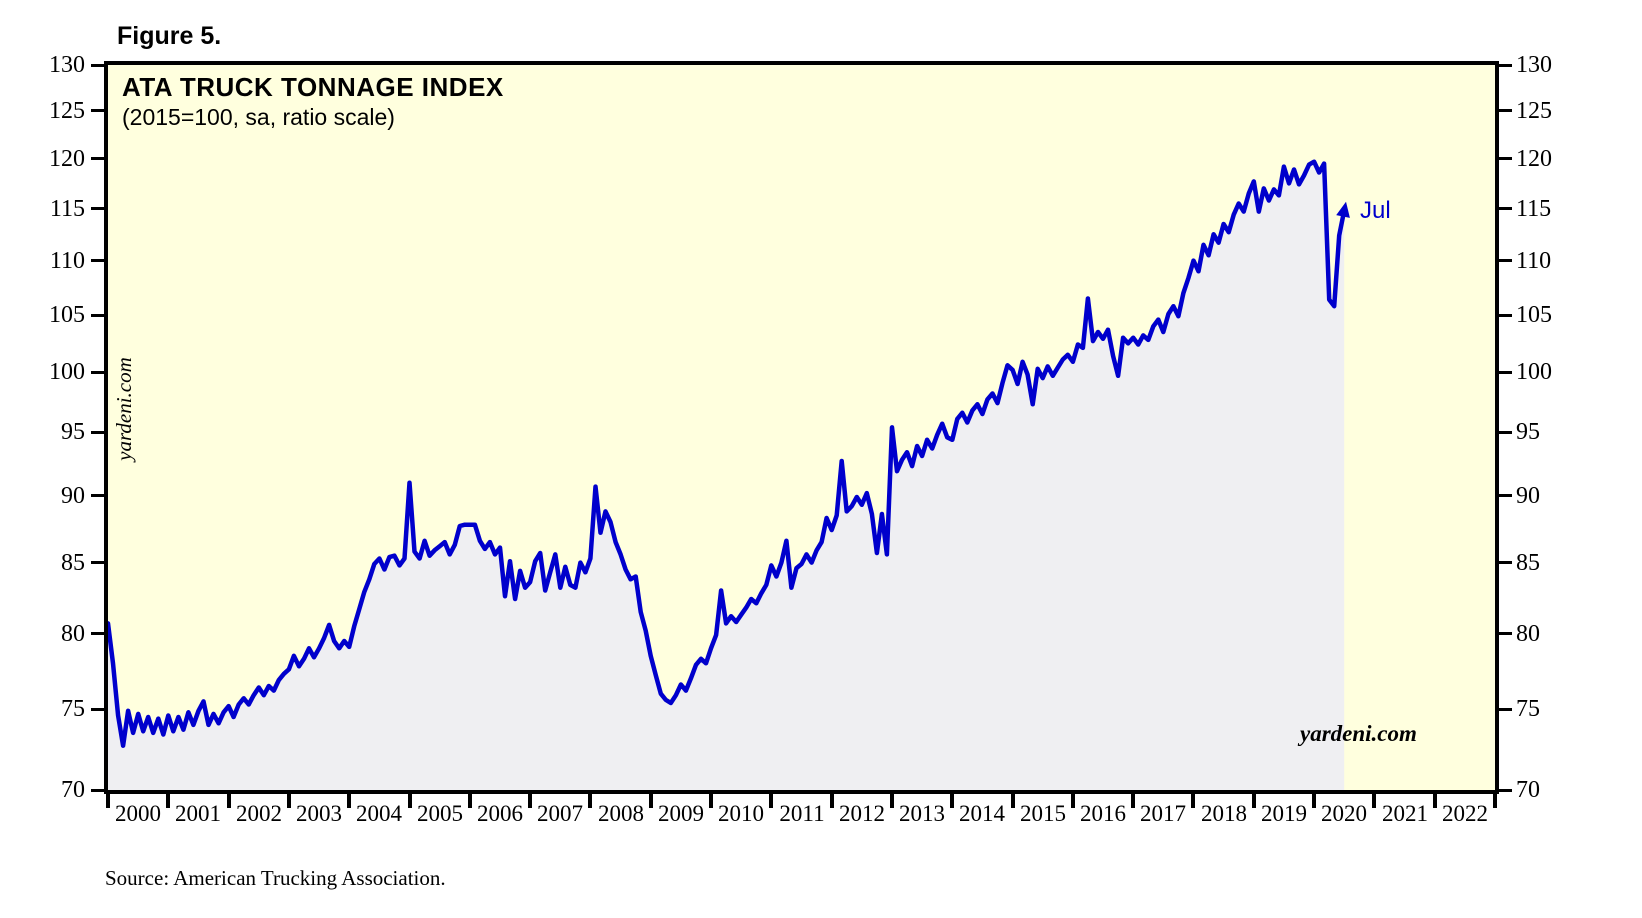 The width and height of the screenshot is (1642, 918). What do you see at coordinates (138, 813) in the screenshot?
I see `x-axis-year-label: 2000` at bounding box center [138, 813].